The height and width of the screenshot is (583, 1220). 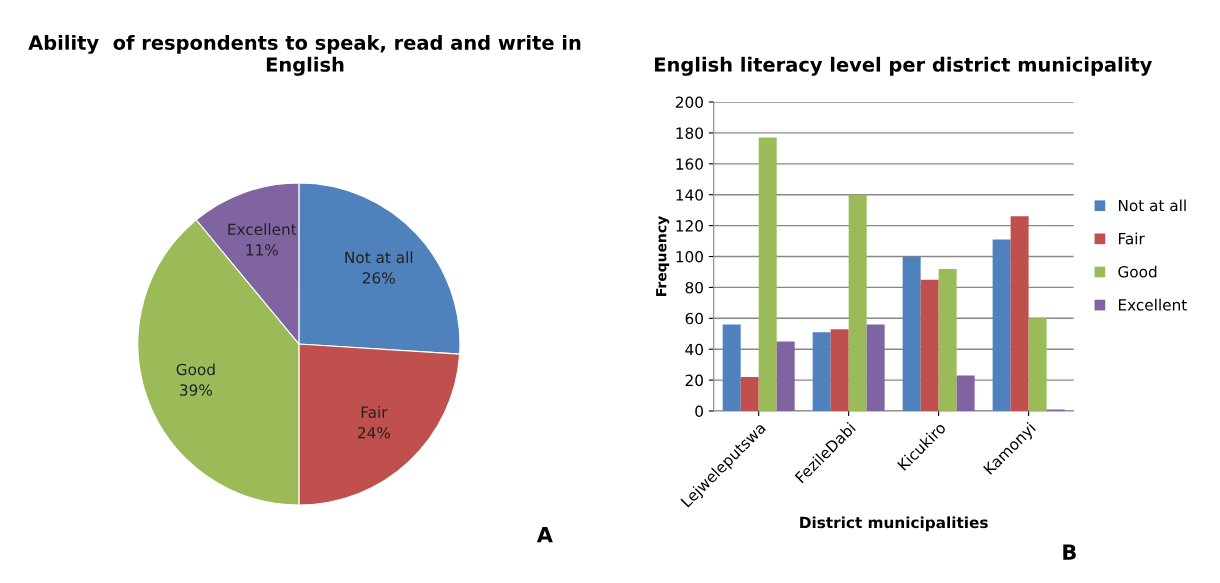 I want to click on data-label: 39%, so click(x=196, y=390).